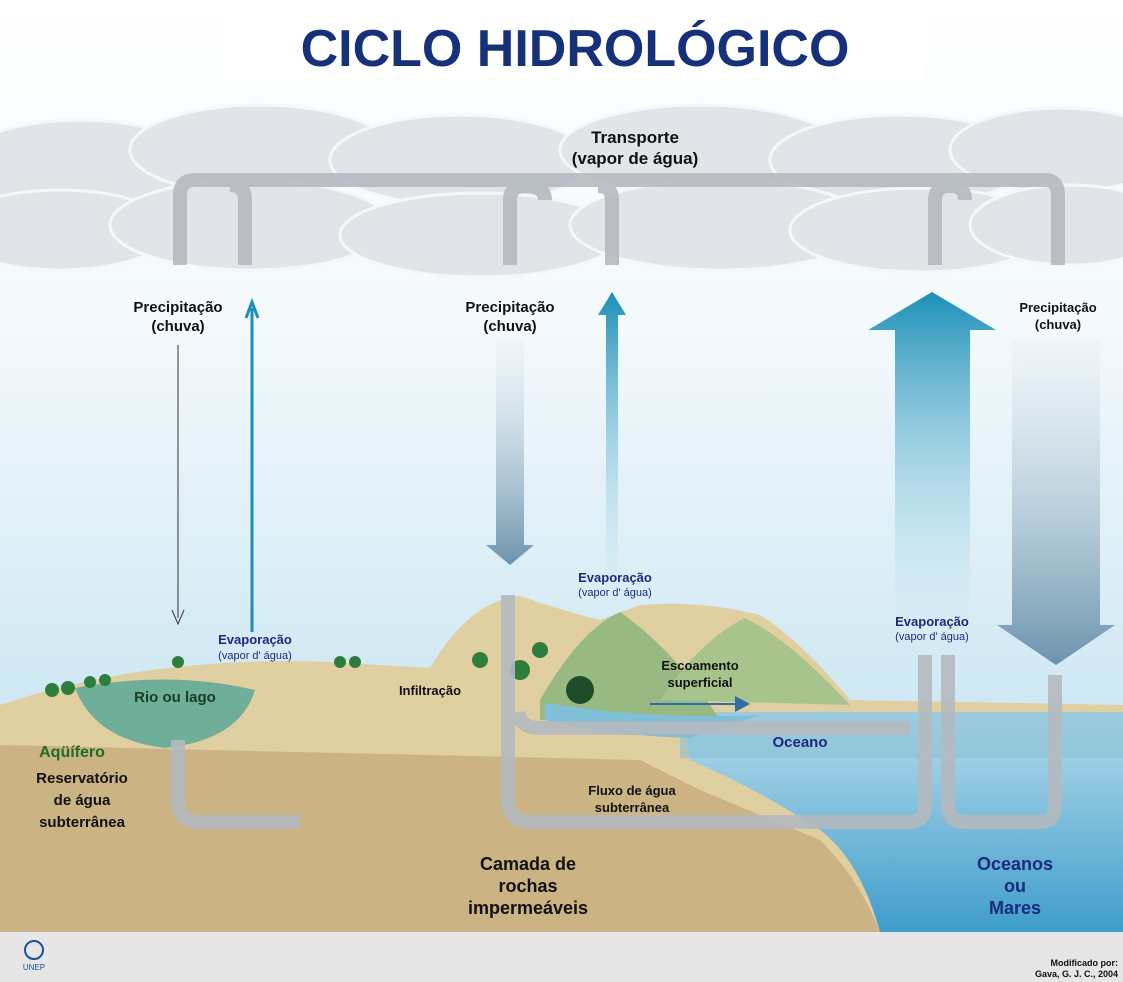 The height and width of the screenshot is (982, 1123). What do you see at coordinates (165, 713) in the screenshot?
I see `lake` at bounding box center [165, 713].